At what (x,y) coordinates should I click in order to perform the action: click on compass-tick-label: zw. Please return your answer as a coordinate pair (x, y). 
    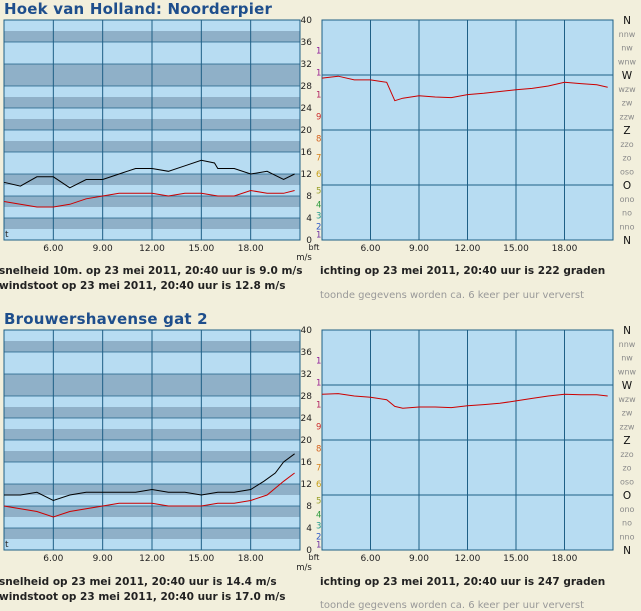
    Looking at the image, I should click on (627, 103).